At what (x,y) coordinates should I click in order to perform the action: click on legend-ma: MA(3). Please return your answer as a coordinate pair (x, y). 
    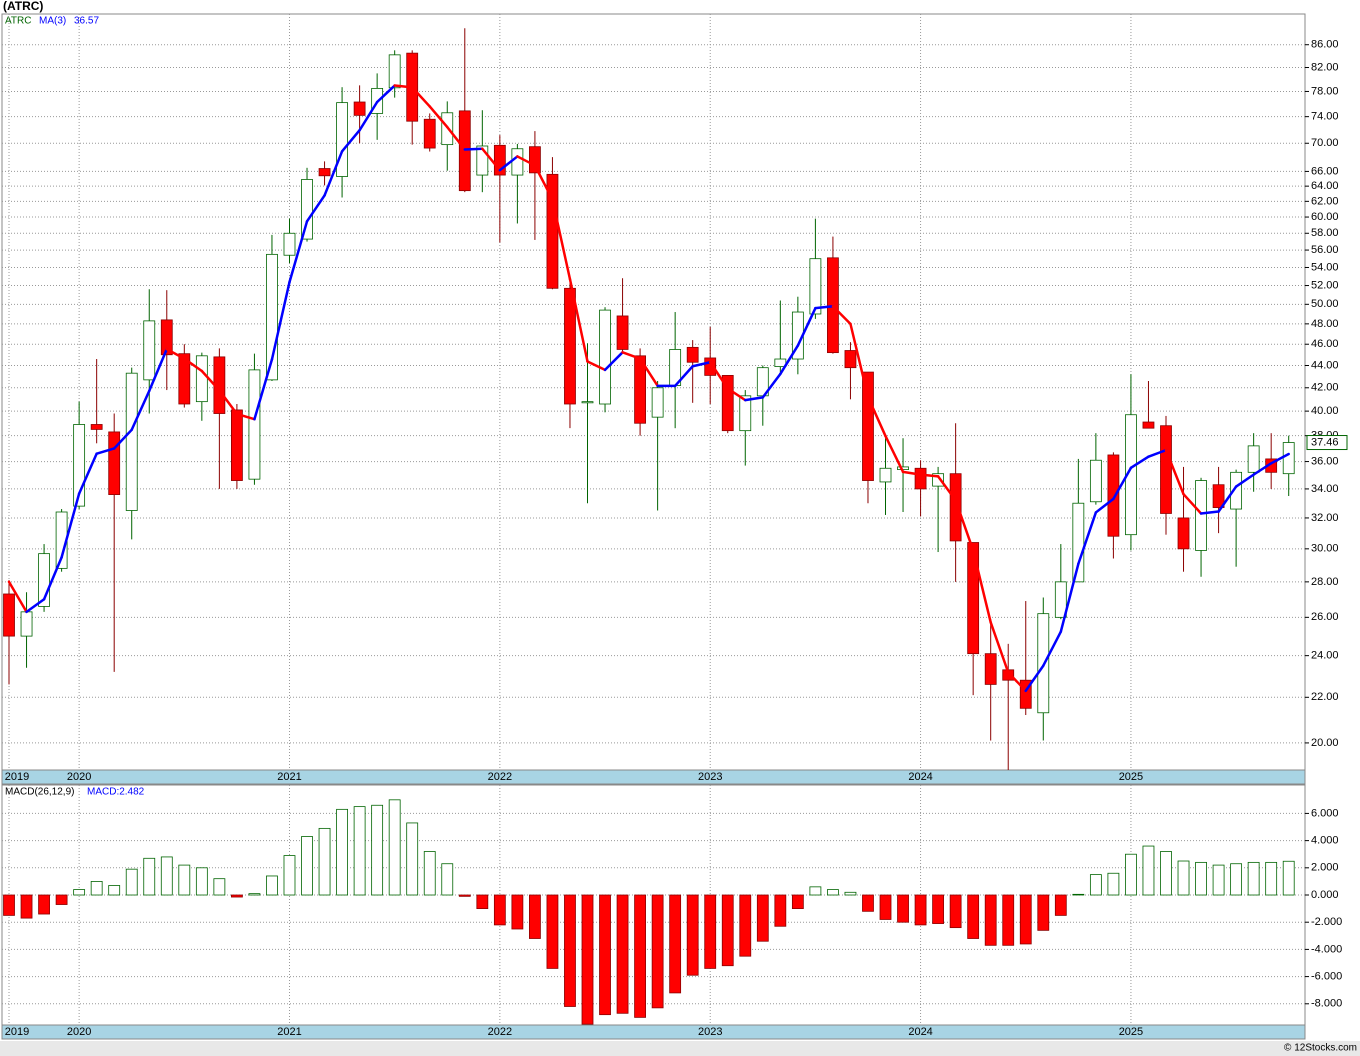
    Looking at the image, I should click on (52, 21).